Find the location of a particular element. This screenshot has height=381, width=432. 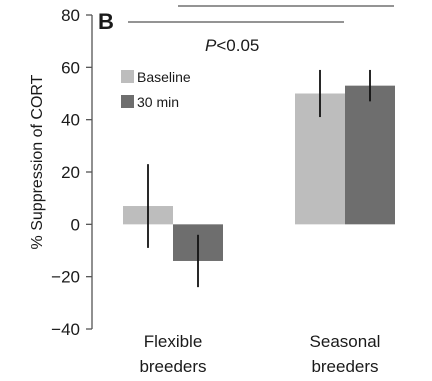

y-tick-label: 80 is located at coordinates (70, 15).